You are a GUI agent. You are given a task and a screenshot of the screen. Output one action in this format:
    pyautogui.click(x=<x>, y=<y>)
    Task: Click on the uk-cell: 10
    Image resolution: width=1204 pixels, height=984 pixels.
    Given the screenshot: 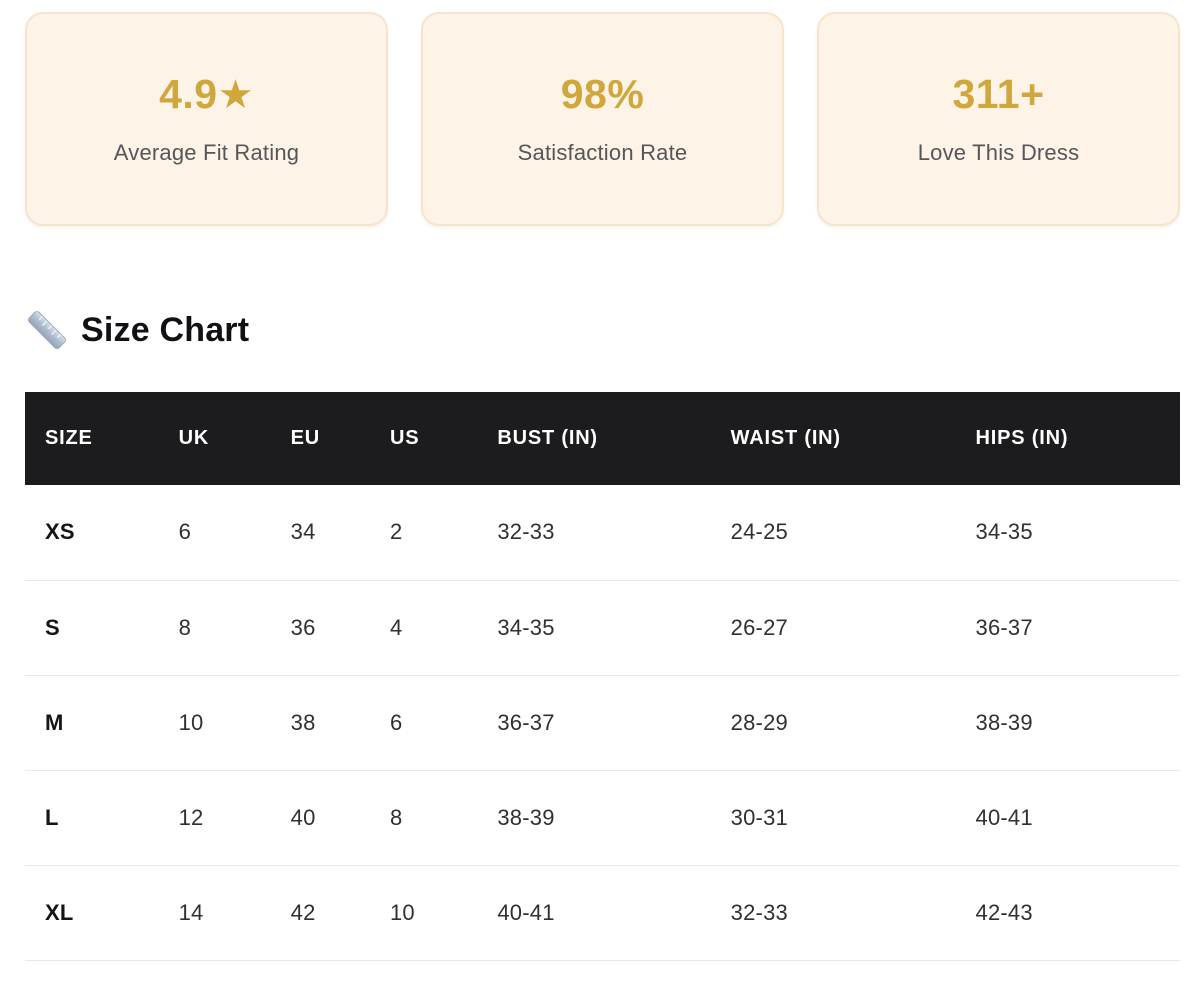 What is the action you would take?
    pyautogui.click(x=234, y=723)
    